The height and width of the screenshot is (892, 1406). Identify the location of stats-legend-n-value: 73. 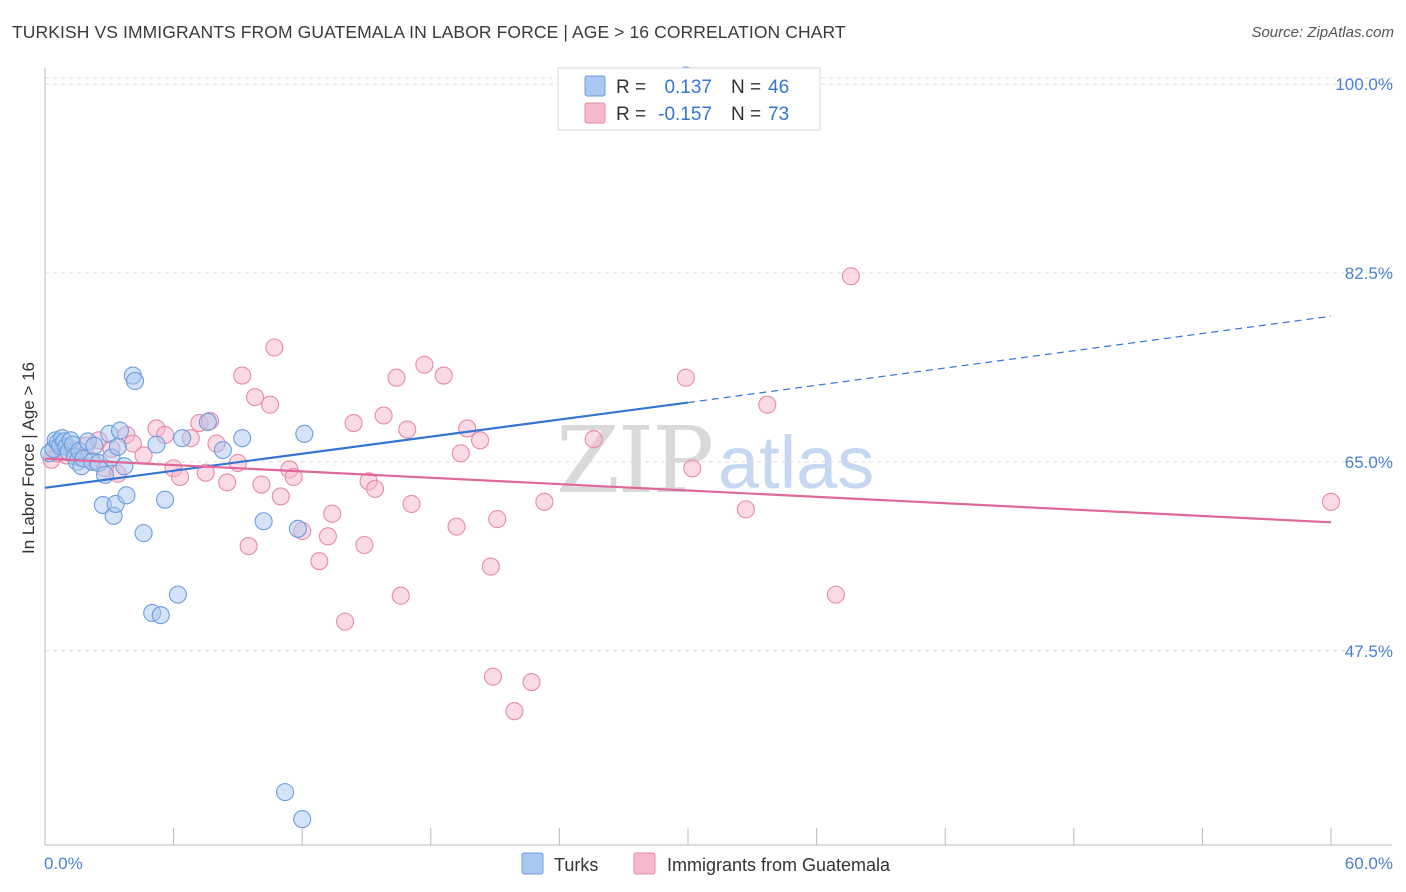
(778, 114).